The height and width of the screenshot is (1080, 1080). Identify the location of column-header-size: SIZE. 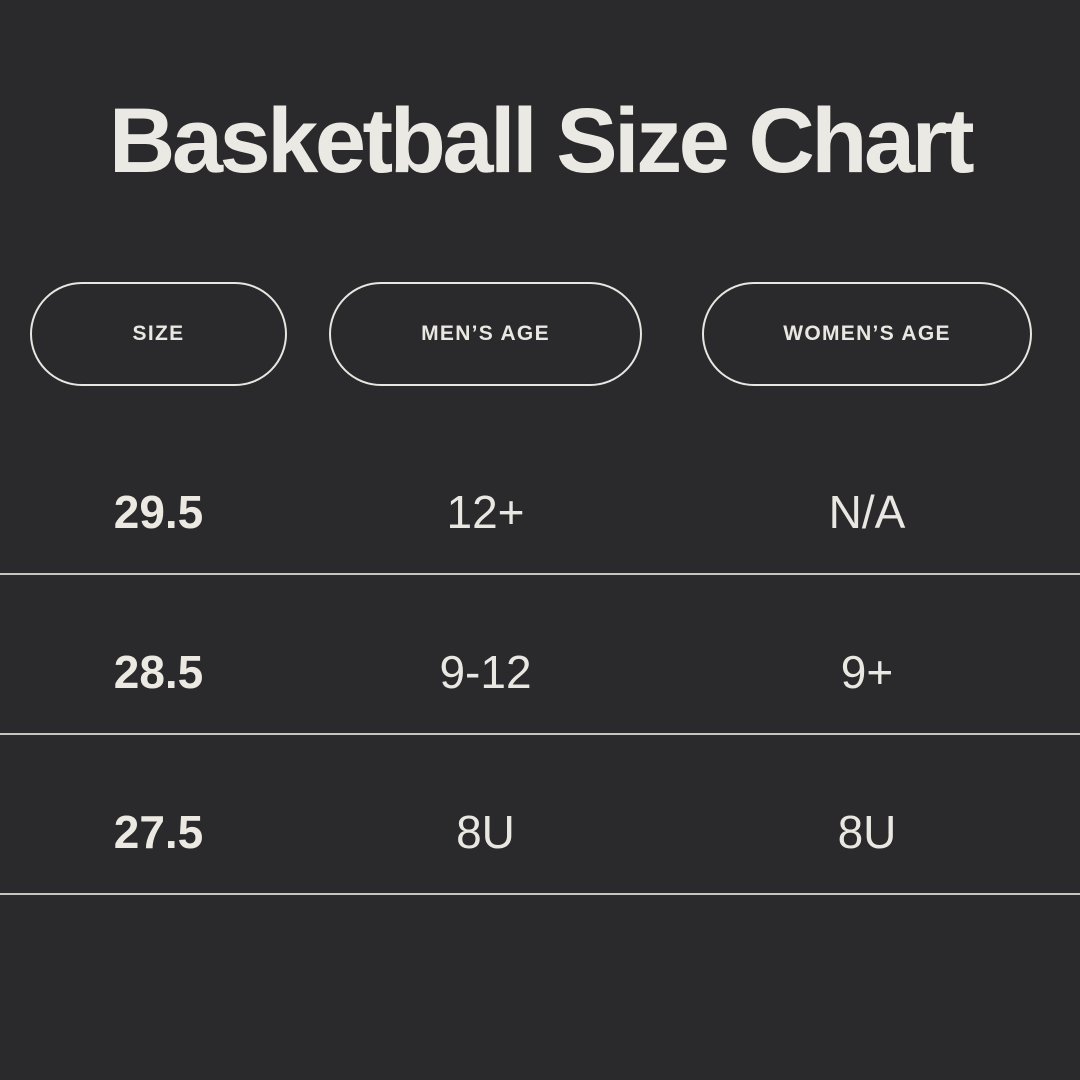
(158, 334).